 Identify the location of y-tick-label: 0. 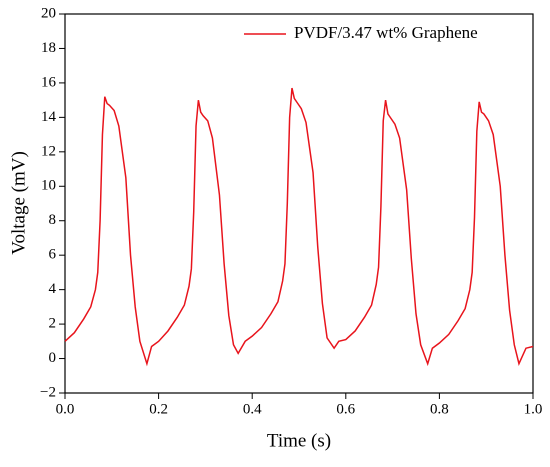
(53, 358).